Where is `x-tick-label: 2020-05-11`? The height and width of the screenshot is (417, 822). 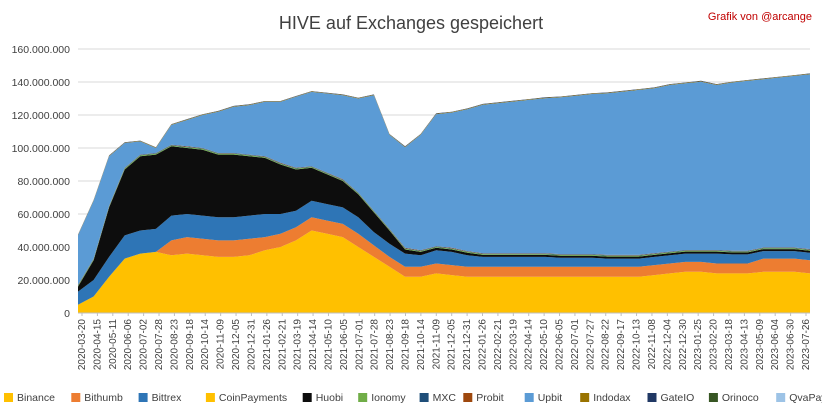 x-tick-label: 2020-05-11 is located at coordinates (113, 344).